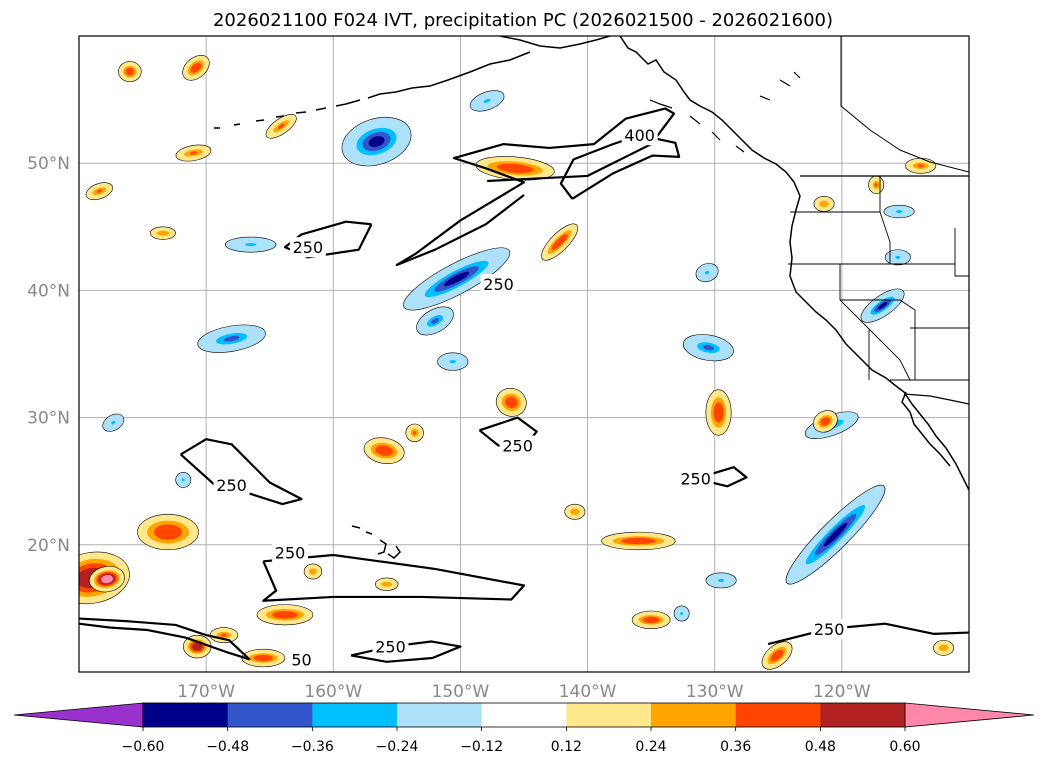  Describe the element at coordinates (78, 715) in the screenshot. I see `colorbar-under-extension` at that location.